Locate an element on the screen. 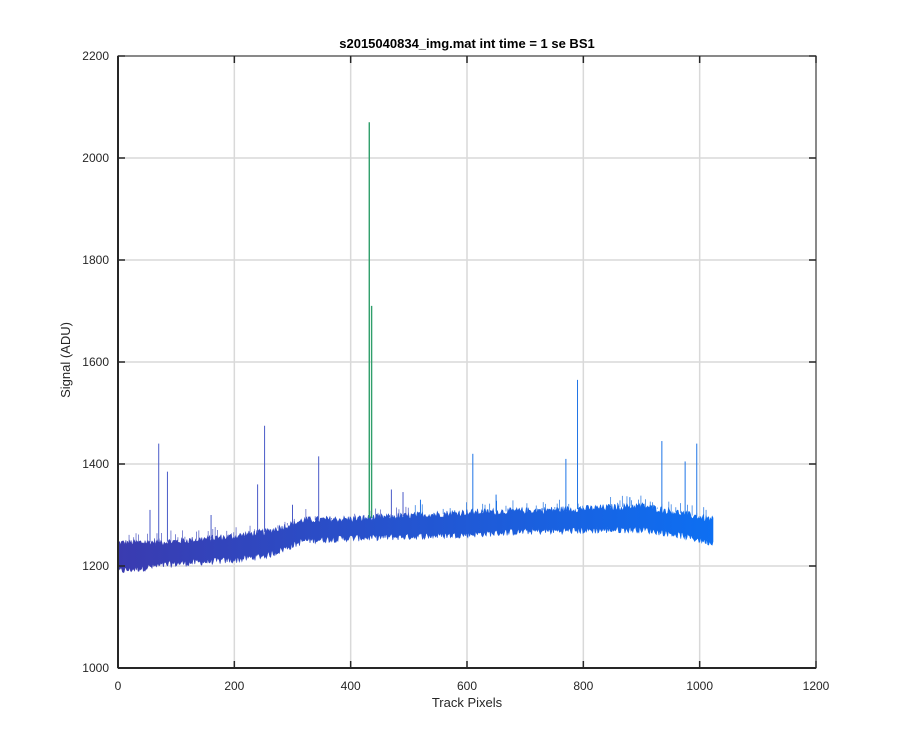 Image resolution: width=900 pixels, height=750 pixels. x-tick-label: 1000 is located at coordinates (699, 686).